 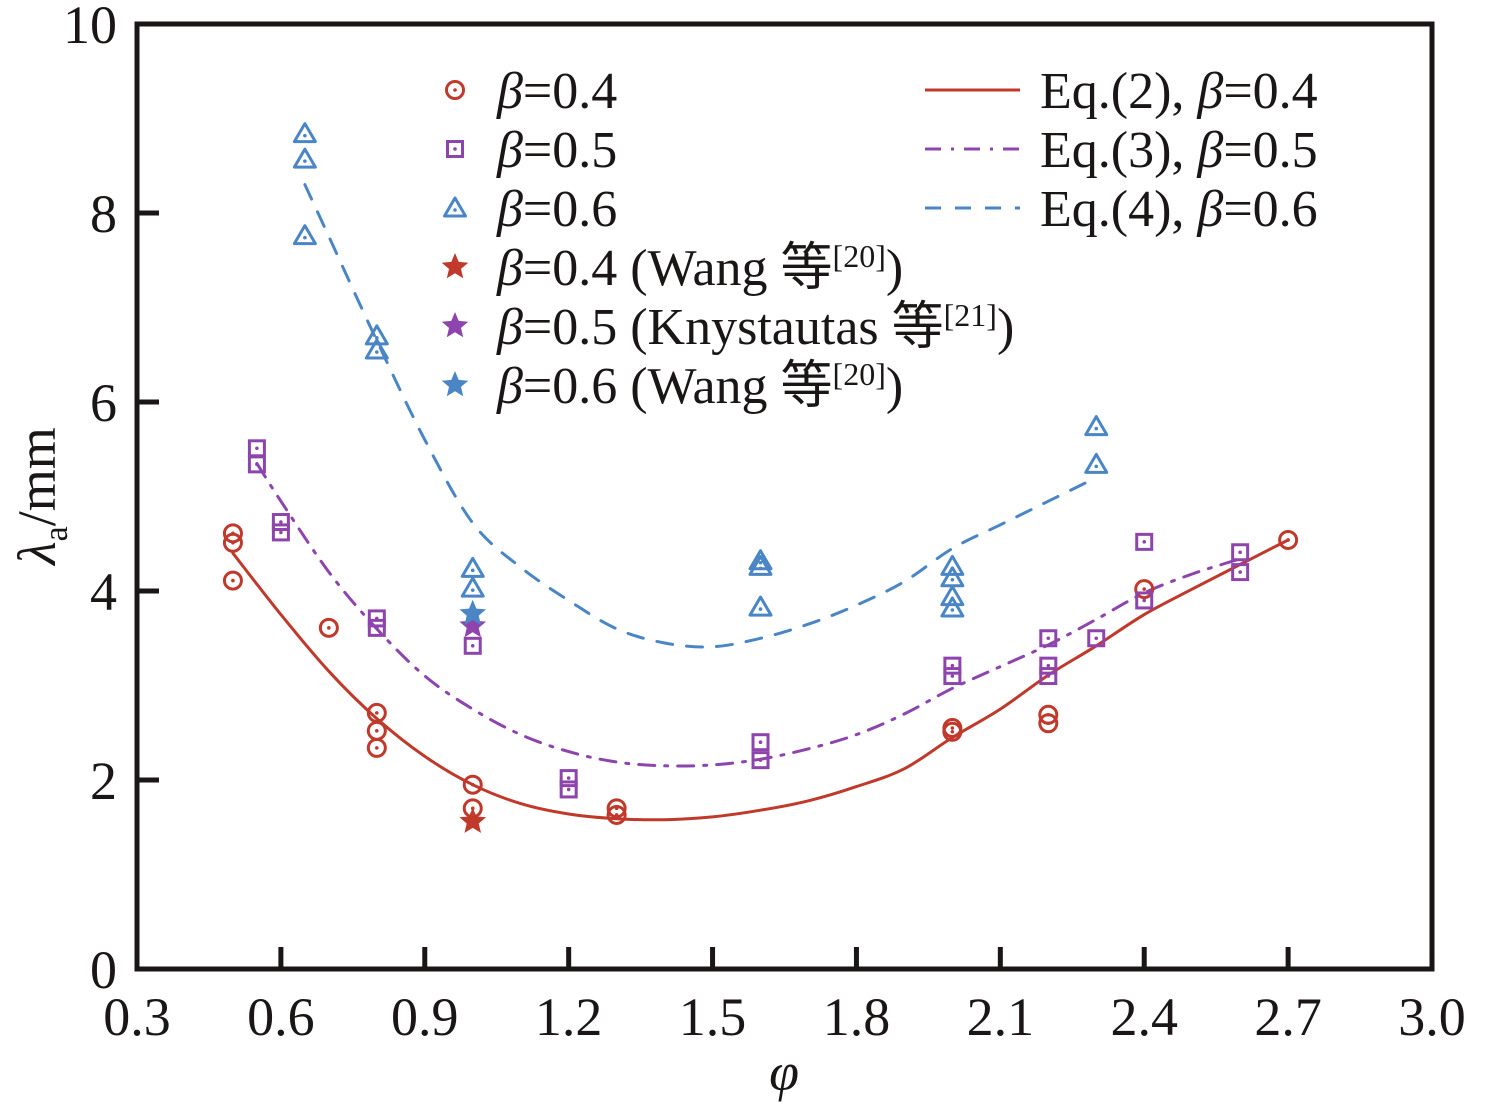 I want to click on legend-item: β=0.6, so click(x=530, y=209).